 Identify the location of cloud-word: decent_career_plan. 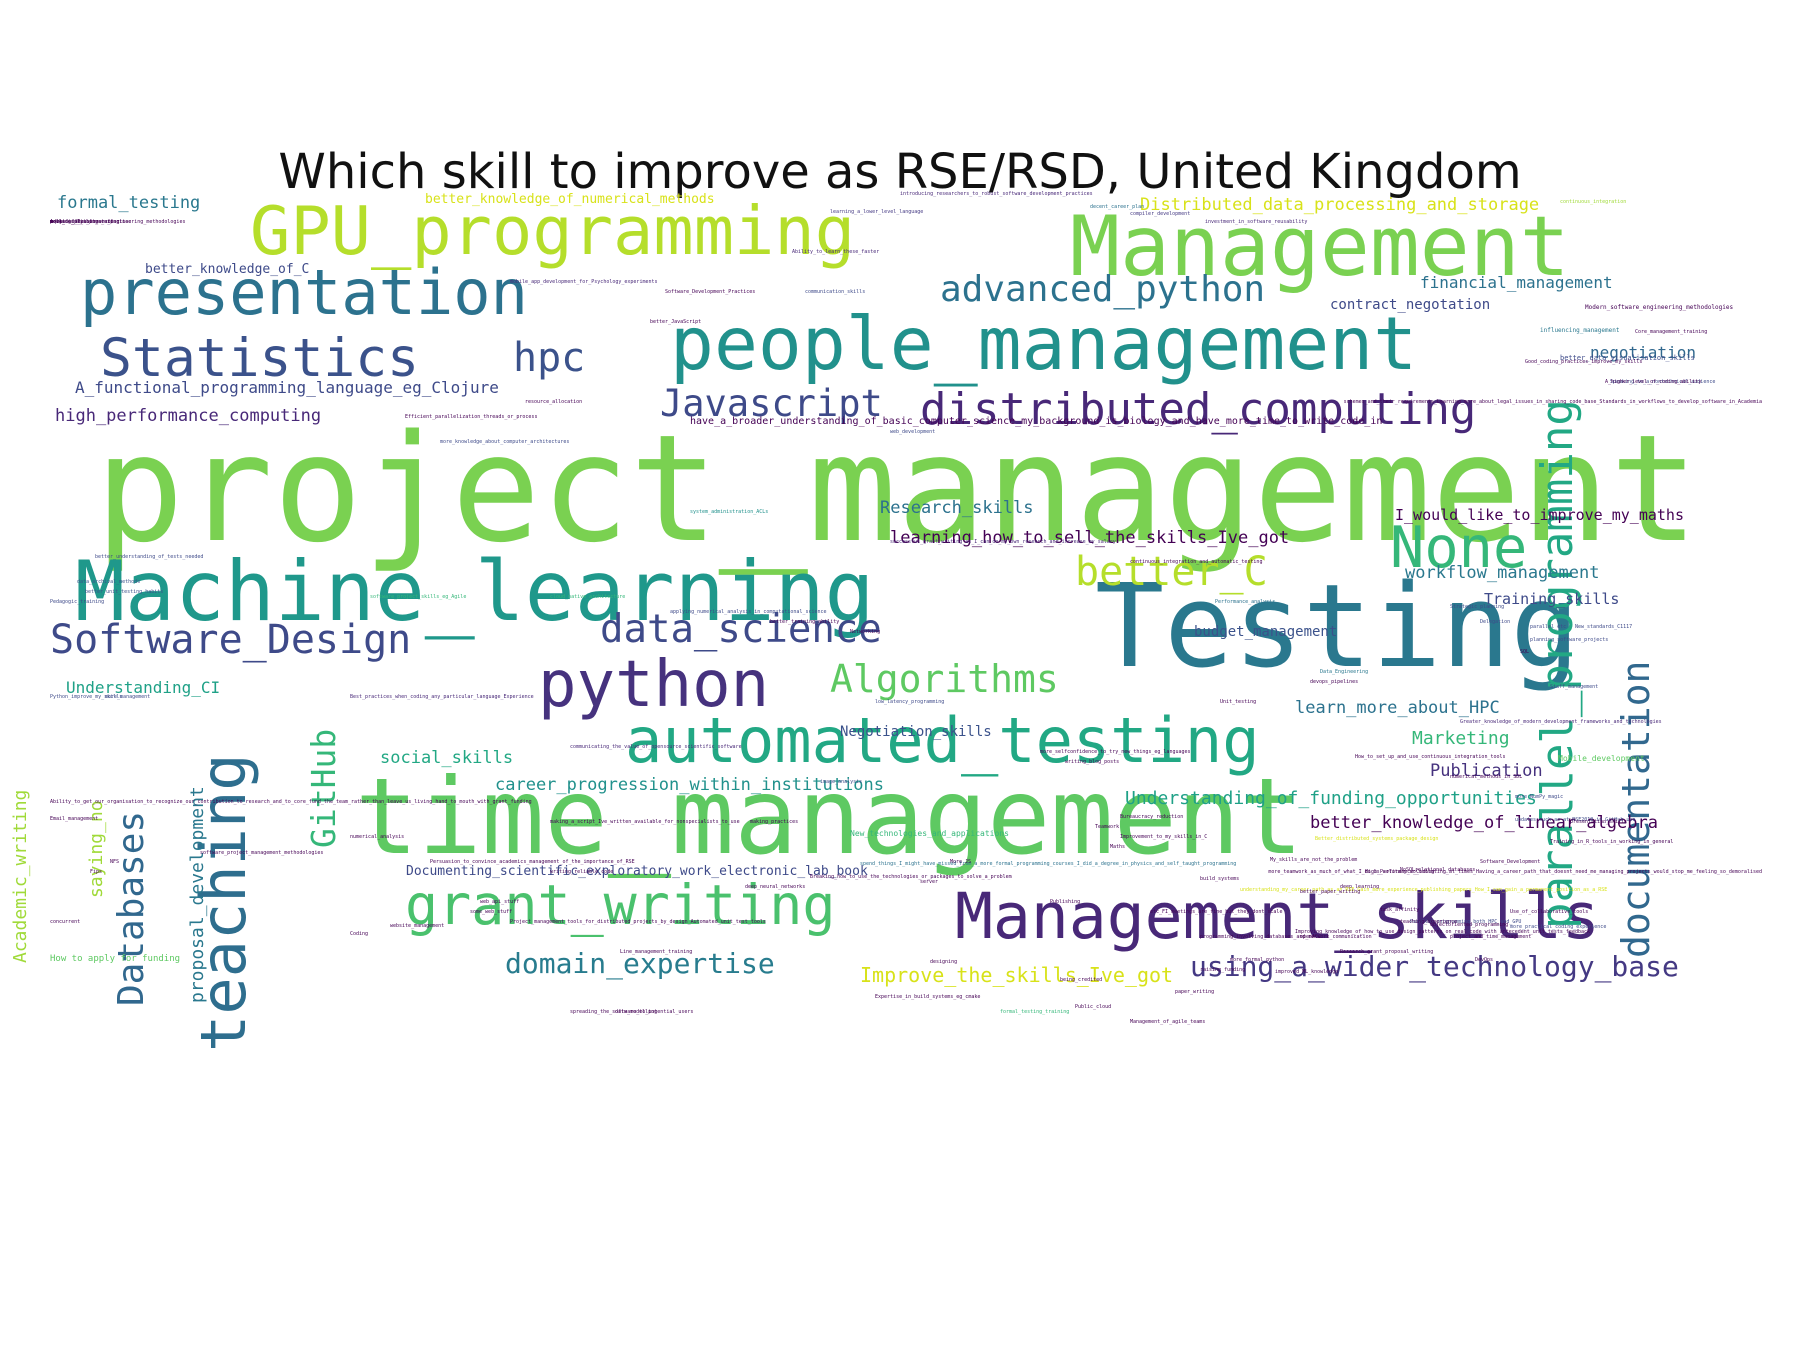
(1117, 207).